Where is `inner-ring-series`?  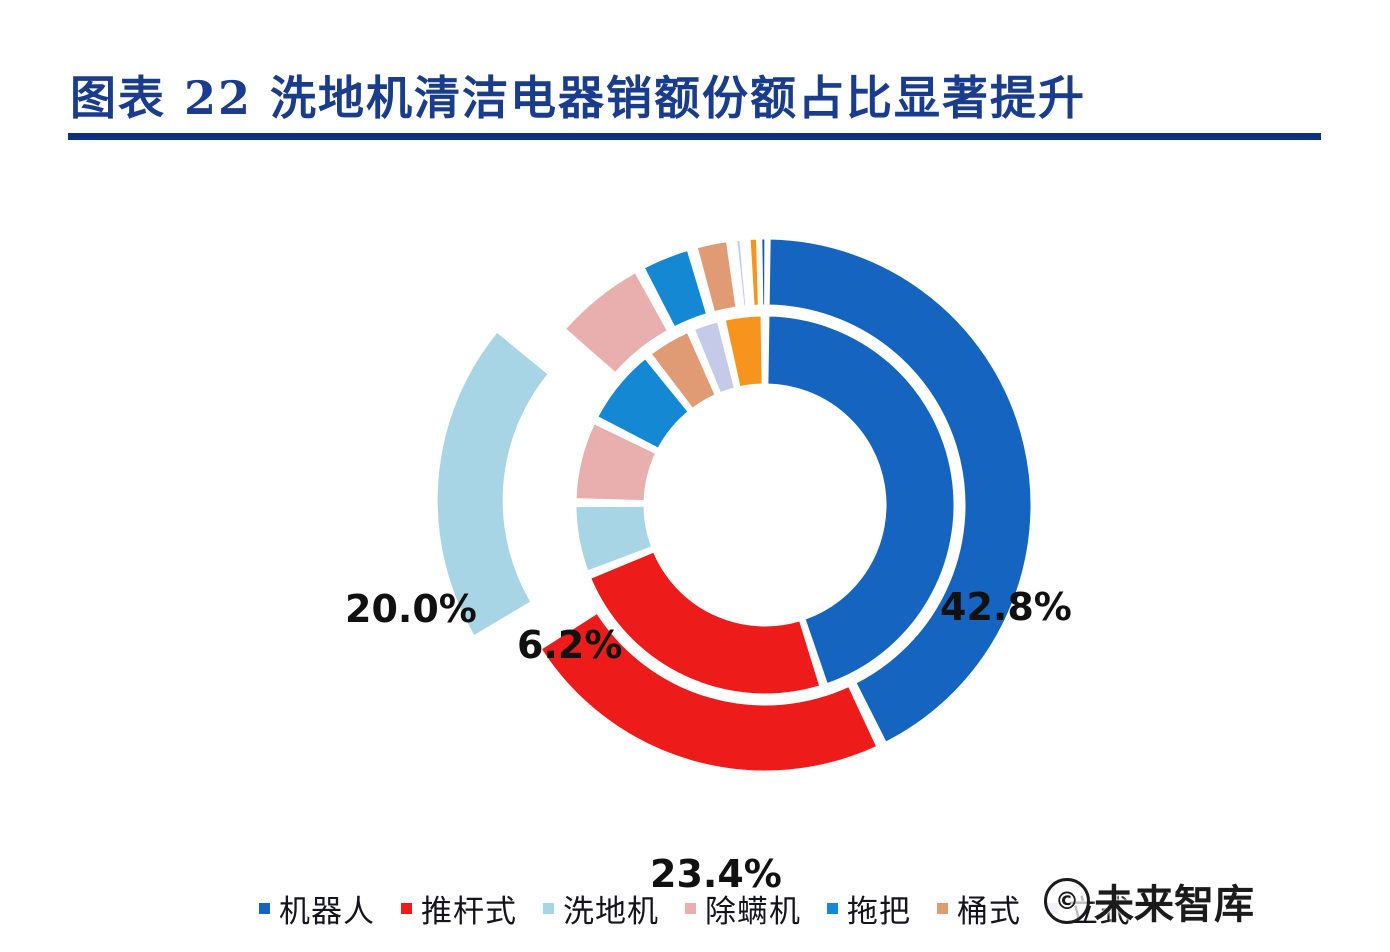
inner-ring-series is located at coordinates (765, 505).